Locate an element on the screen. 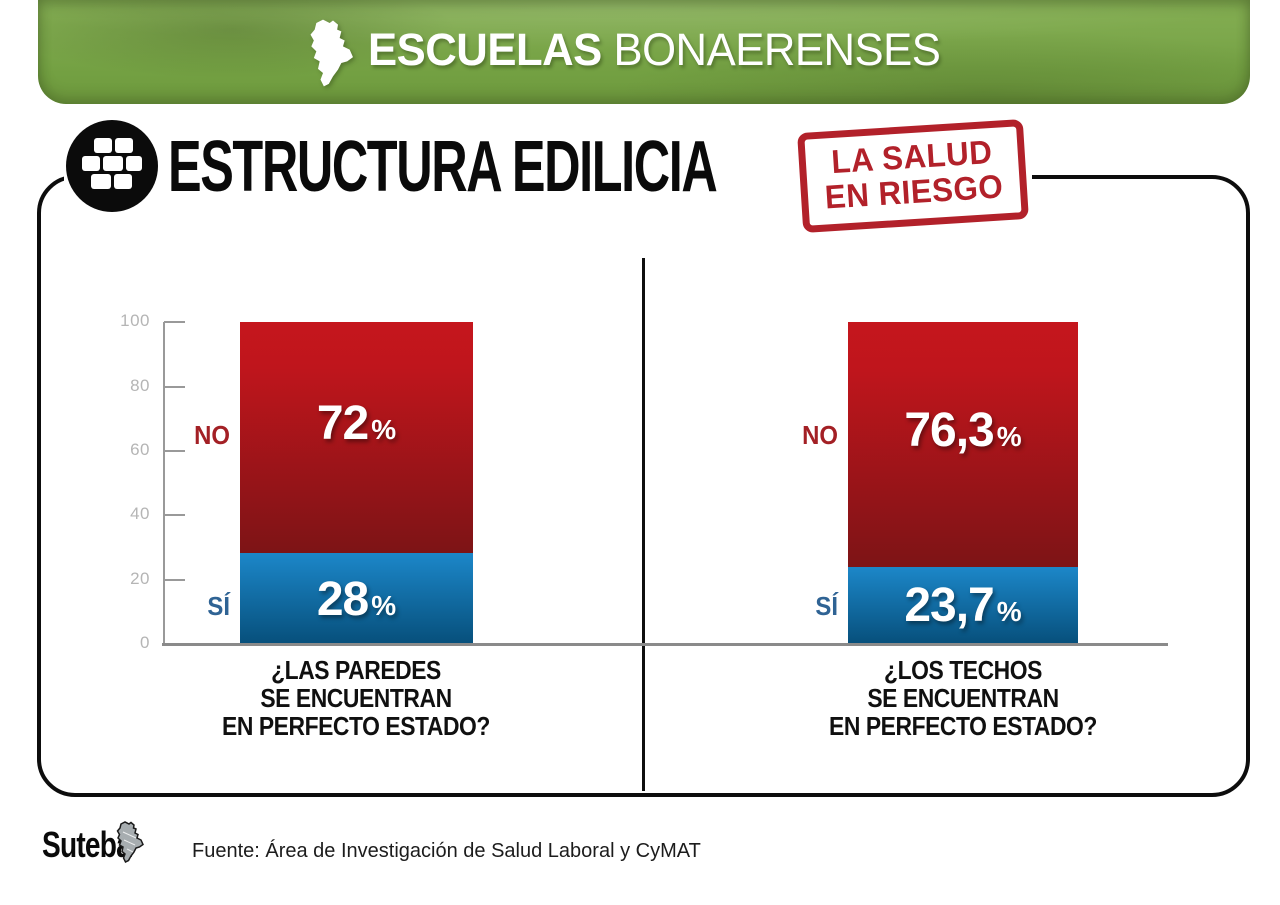 The image size is (1280, 905). buenos-aires-map-icon is located at coordinates (331, 53).